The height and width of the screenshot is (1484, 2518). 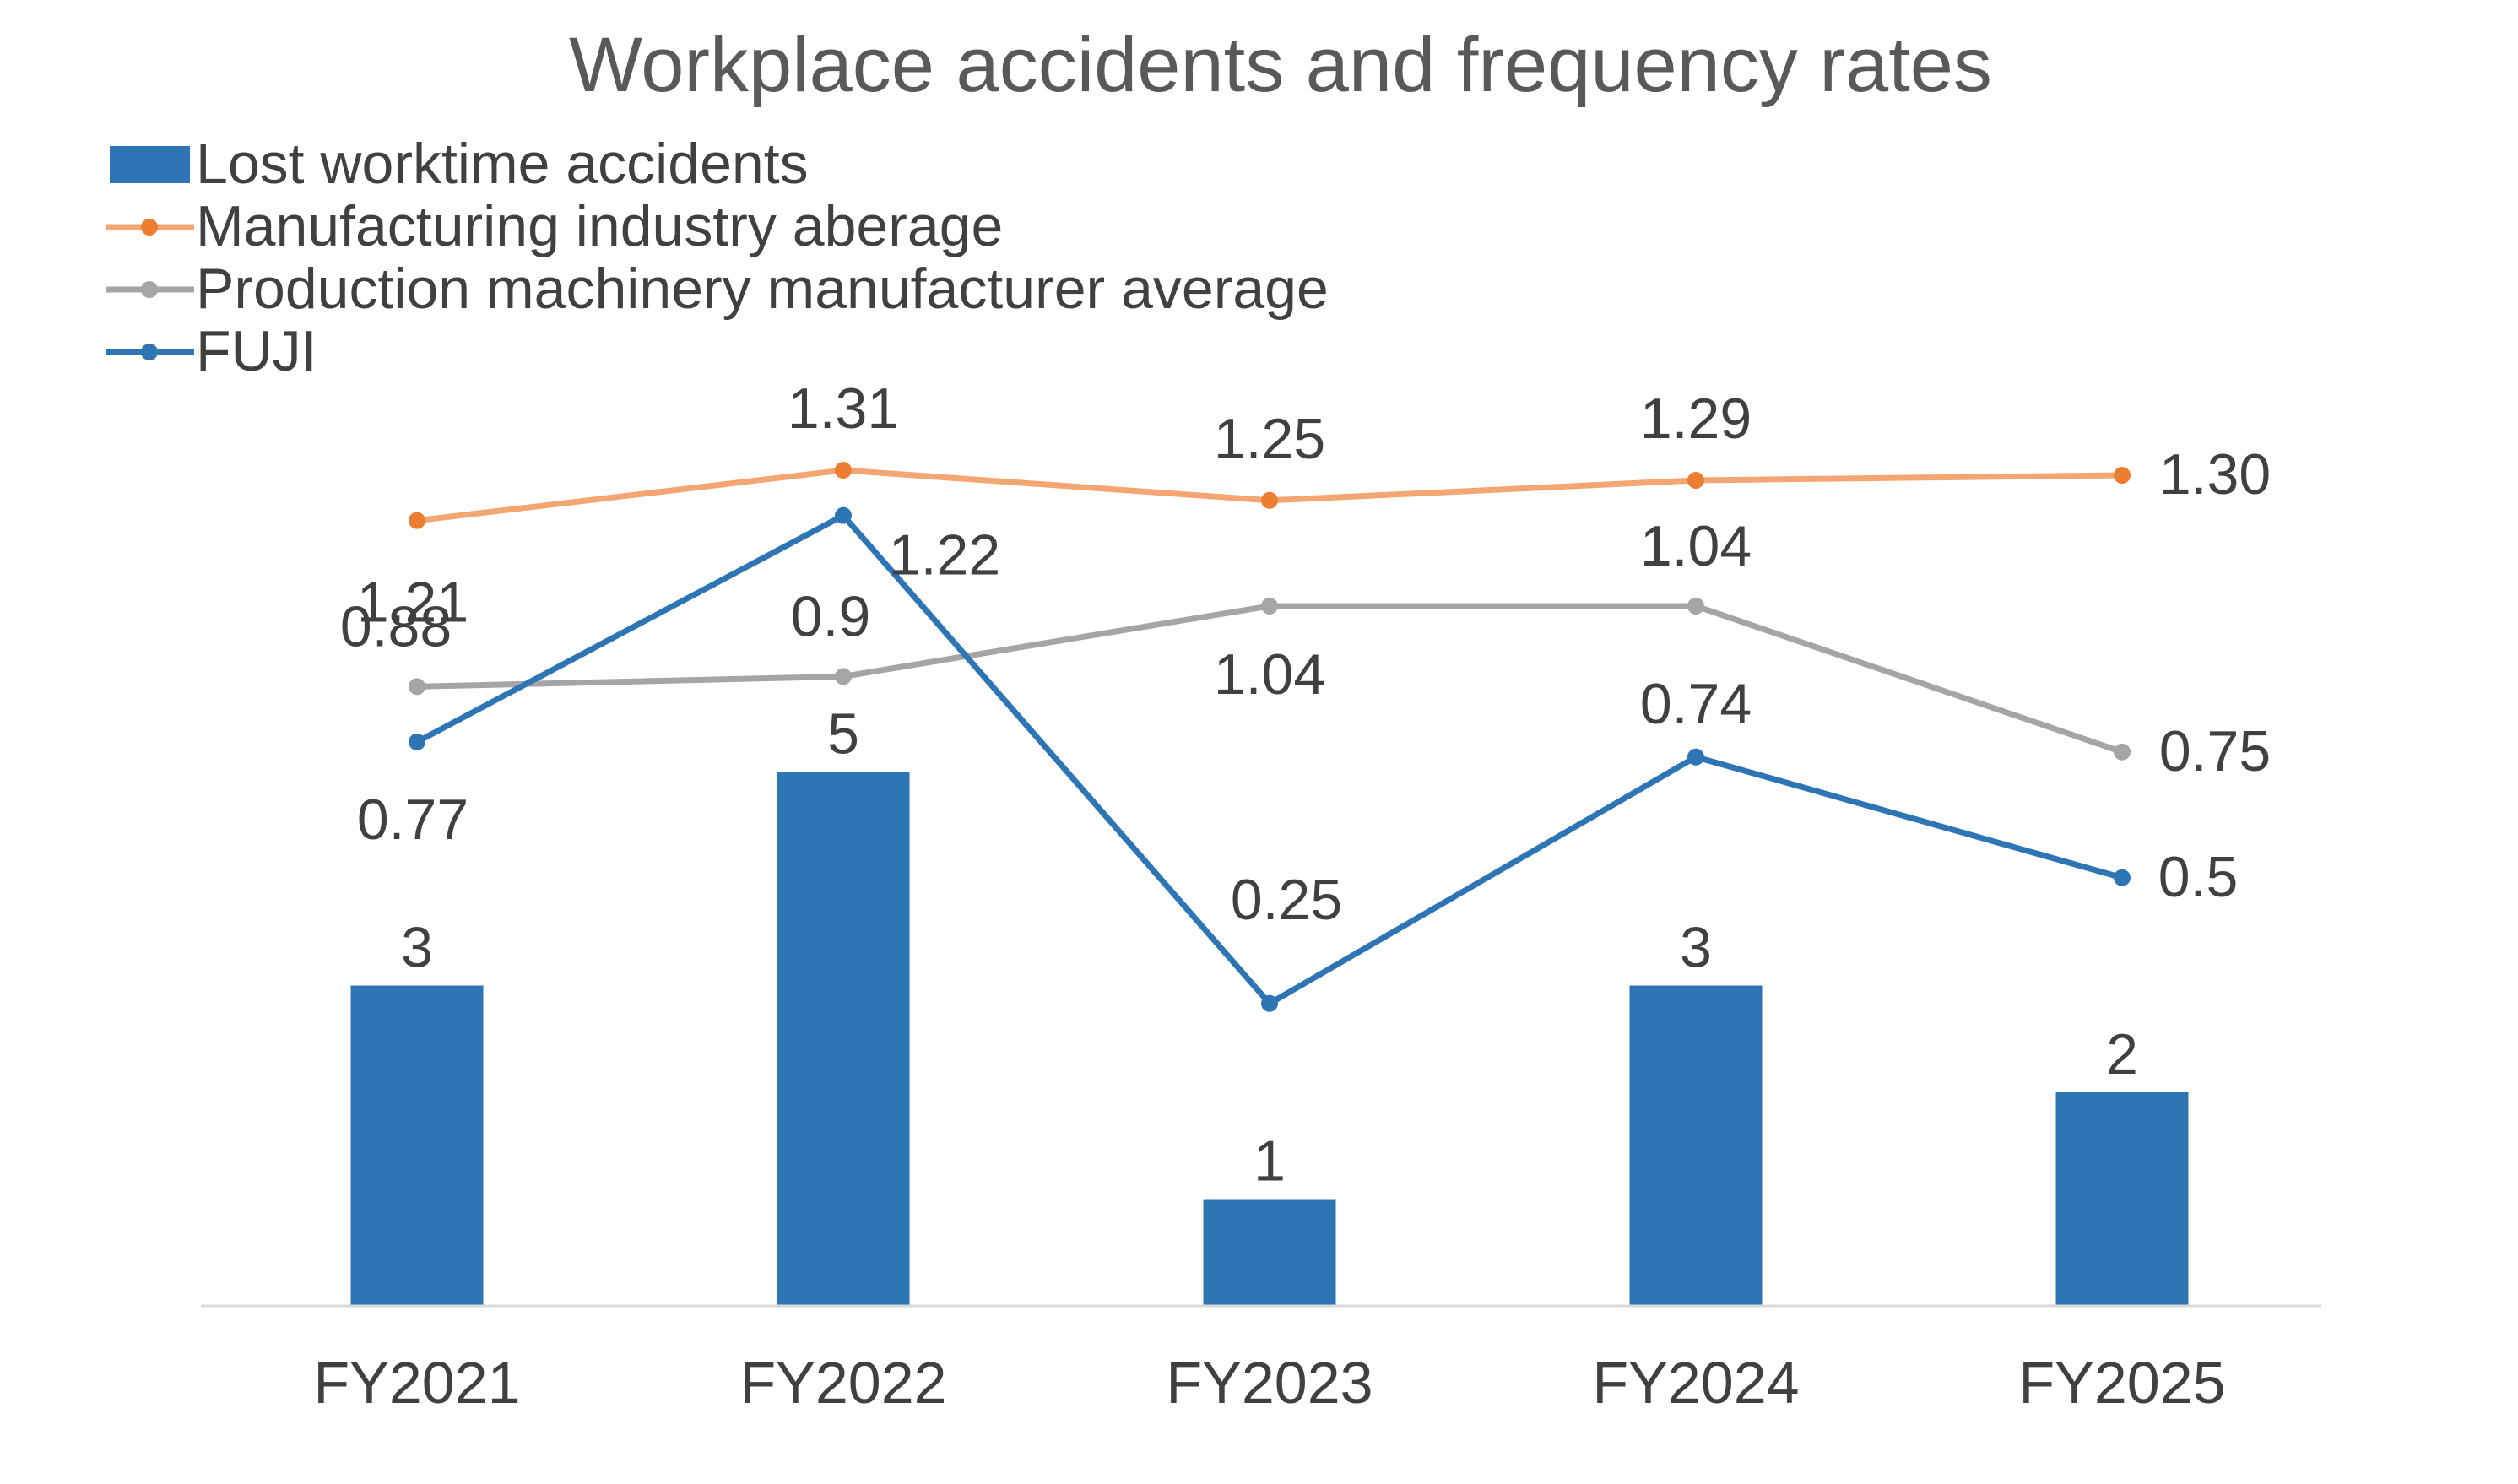 I want to click on x-tick-labels: FY2021 FY2022 FY2023 FY2024 FY2025, so click(x=1269, y=1383).